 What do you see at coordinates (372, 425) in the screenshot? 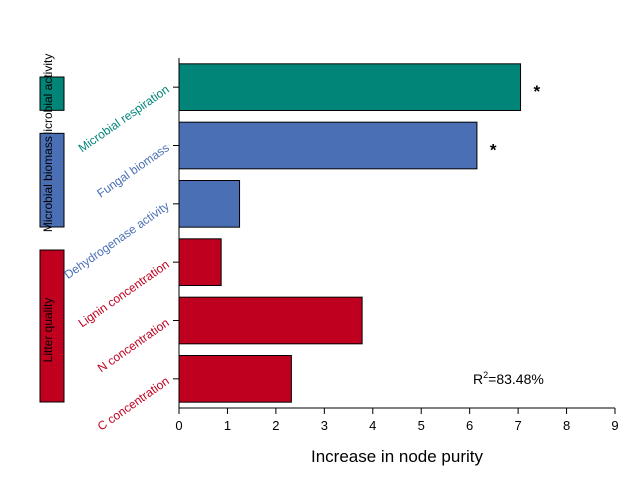
I see `x-tick-label: 4` at bounding box center [372, 425].